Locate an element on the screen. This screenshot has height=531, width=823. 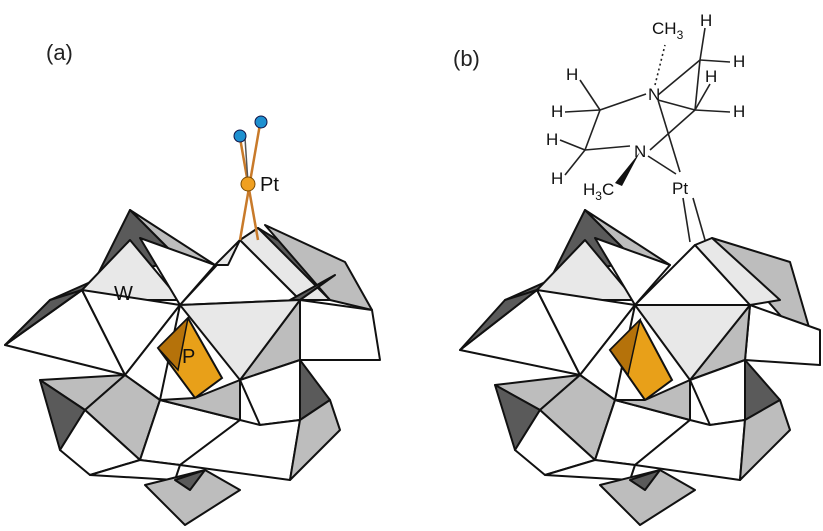
n-label-bottom: N is located at coordinates (640, 151).